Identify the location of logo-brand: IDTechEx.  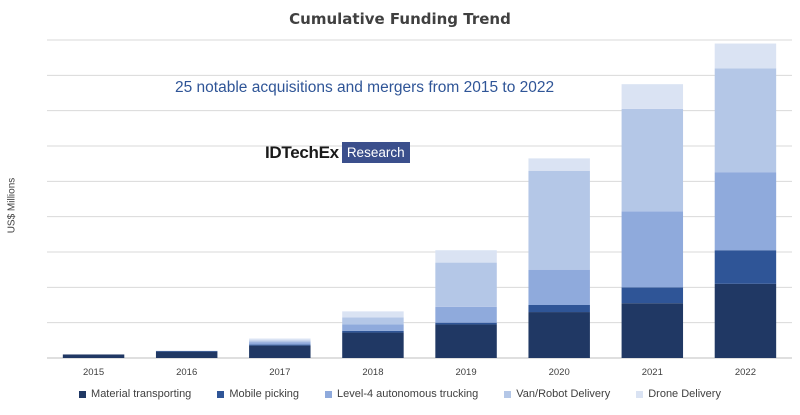
(302, 152).